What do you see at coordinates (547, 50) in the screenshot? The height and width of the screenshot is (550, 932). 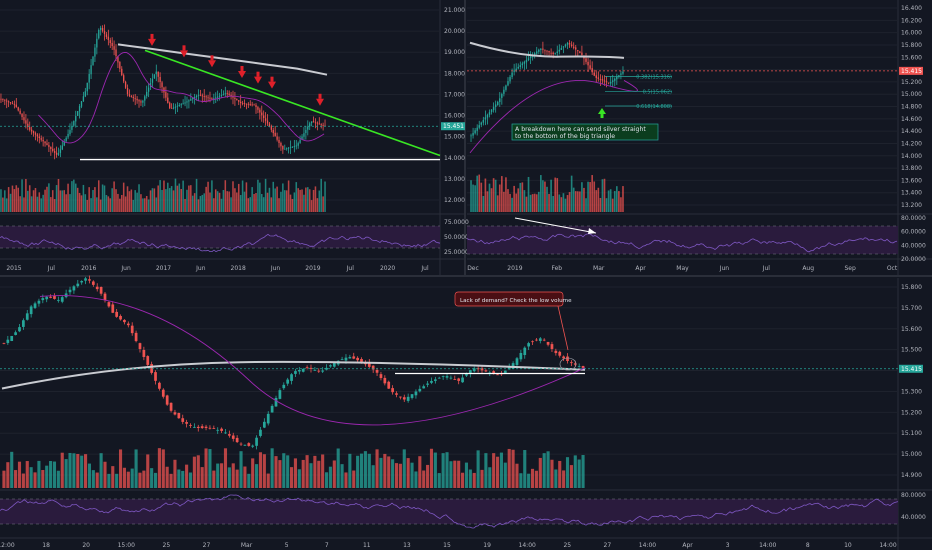 I see `daily-sma200-line` at bounding box center [547, 50].